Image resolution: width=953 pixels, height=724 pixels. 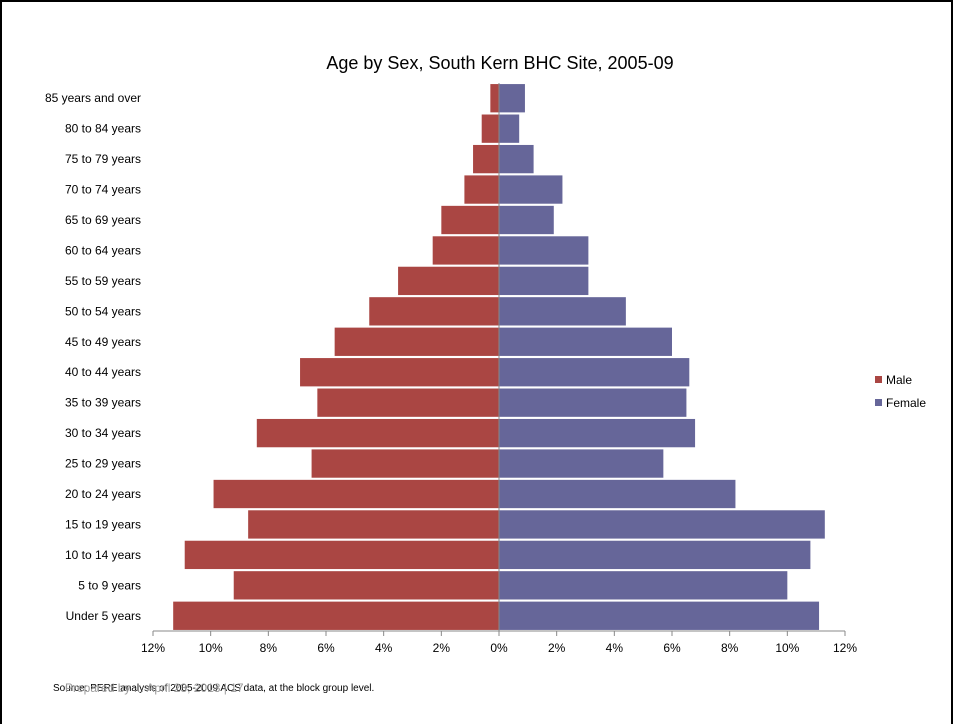 I want to click on category-label: 65 to 69 years, so click(x=103, y=220).